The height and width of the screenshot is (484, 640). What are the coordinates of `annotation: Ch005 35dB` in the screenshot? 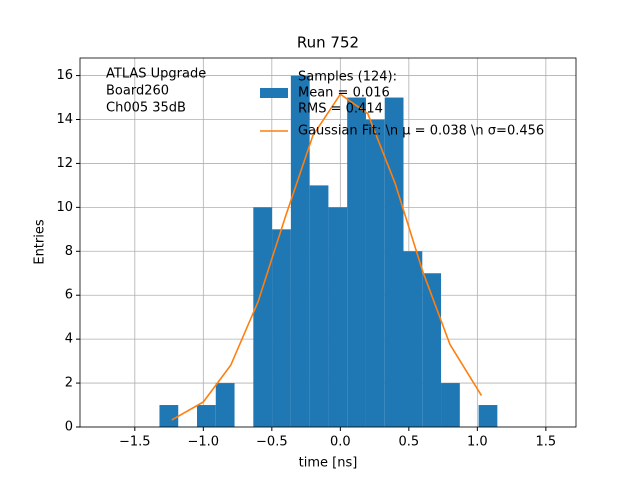 It's located at (146, 108).